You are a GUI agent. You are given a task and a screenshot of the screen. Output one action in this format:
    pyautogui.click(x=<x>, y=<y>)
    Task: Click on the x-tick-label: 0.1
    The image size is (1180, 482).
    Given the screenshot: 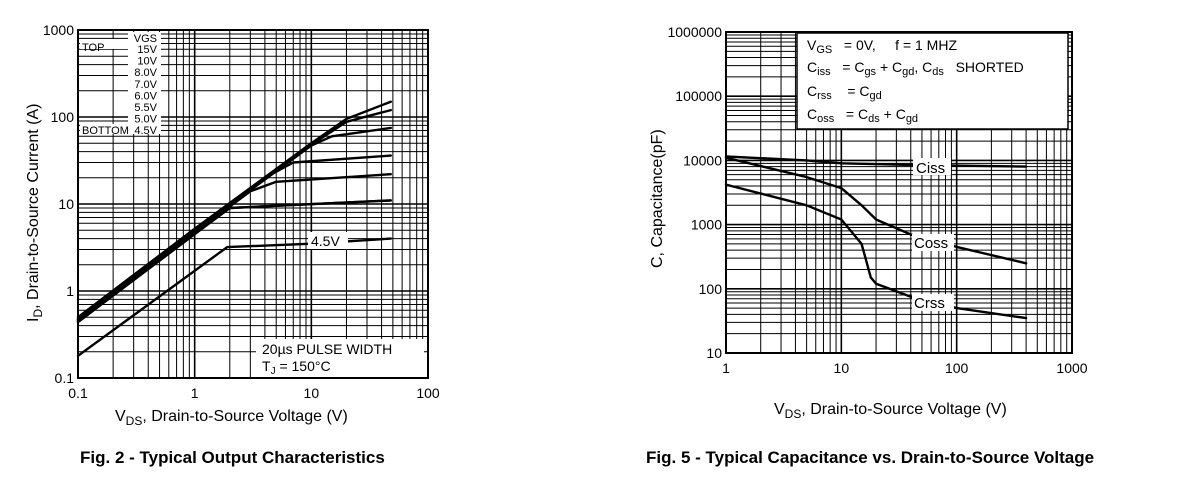 What is the action you would take?
    pyautogui.click(x=78, y=393)
    